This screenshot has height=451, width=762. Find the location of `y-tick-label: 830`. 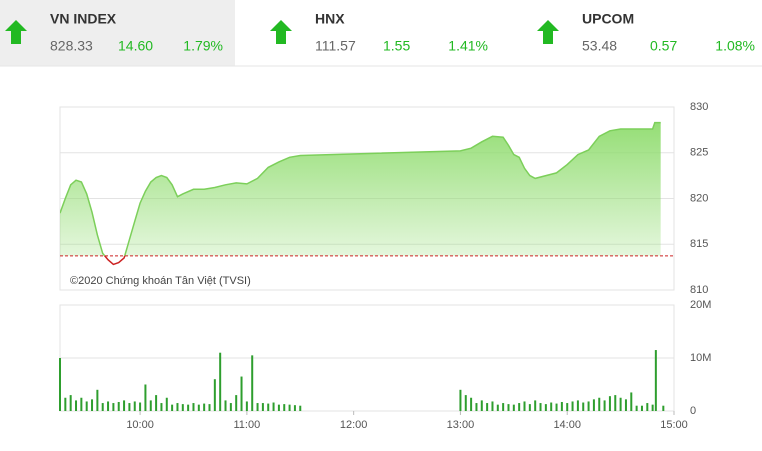

y-tick-label: 830 is located at coordinates (699, 107).